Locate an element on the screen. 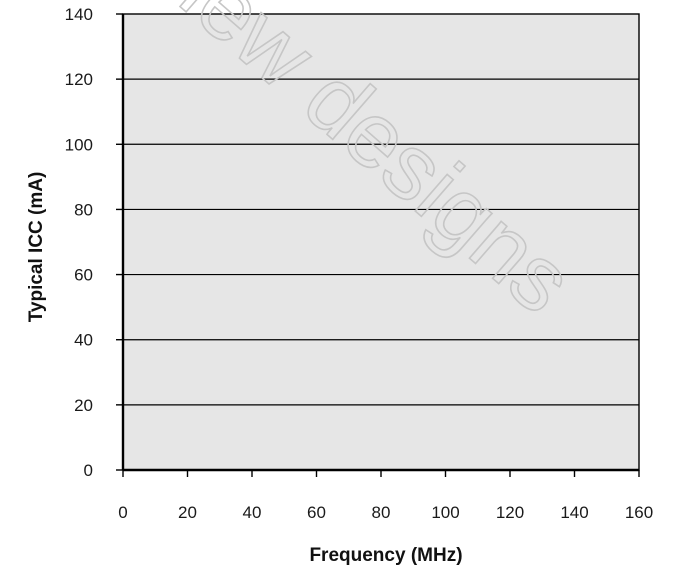  x-tick-label-40: 40 is located at coordinates (252, 512).